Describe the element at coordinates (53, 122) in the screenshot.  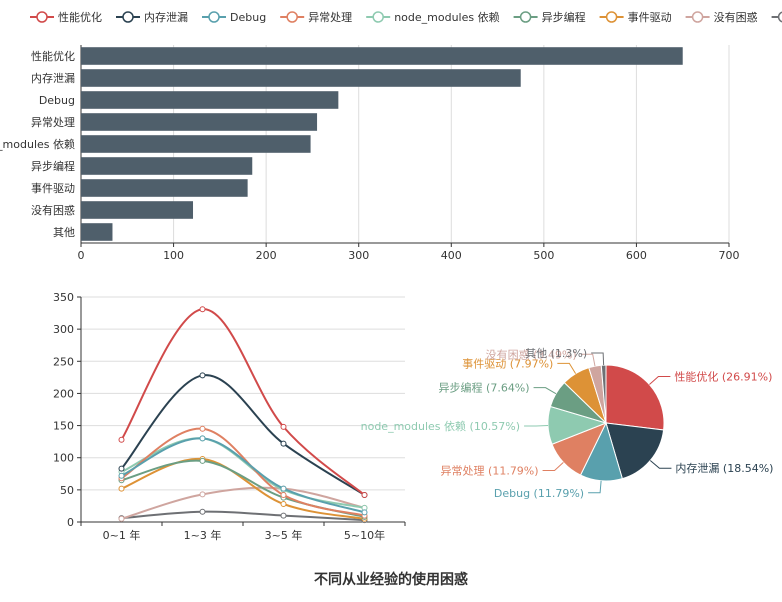
I see `bar-category-label: 异常处理` at that location.